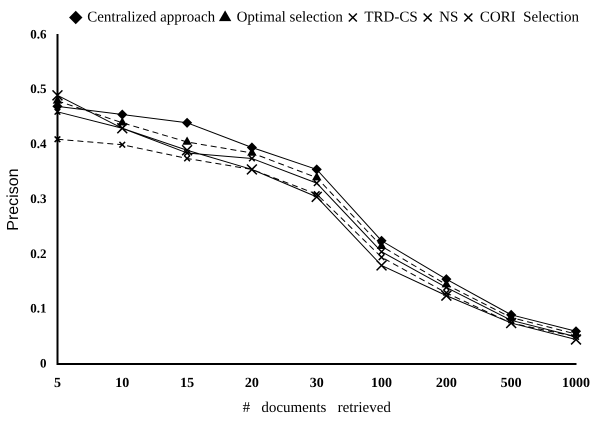 This screenshot has height=421, width=593. Describe the element at coordinates (43, 363) in the screenshot. I see `y-tick-label: 0` at that location.